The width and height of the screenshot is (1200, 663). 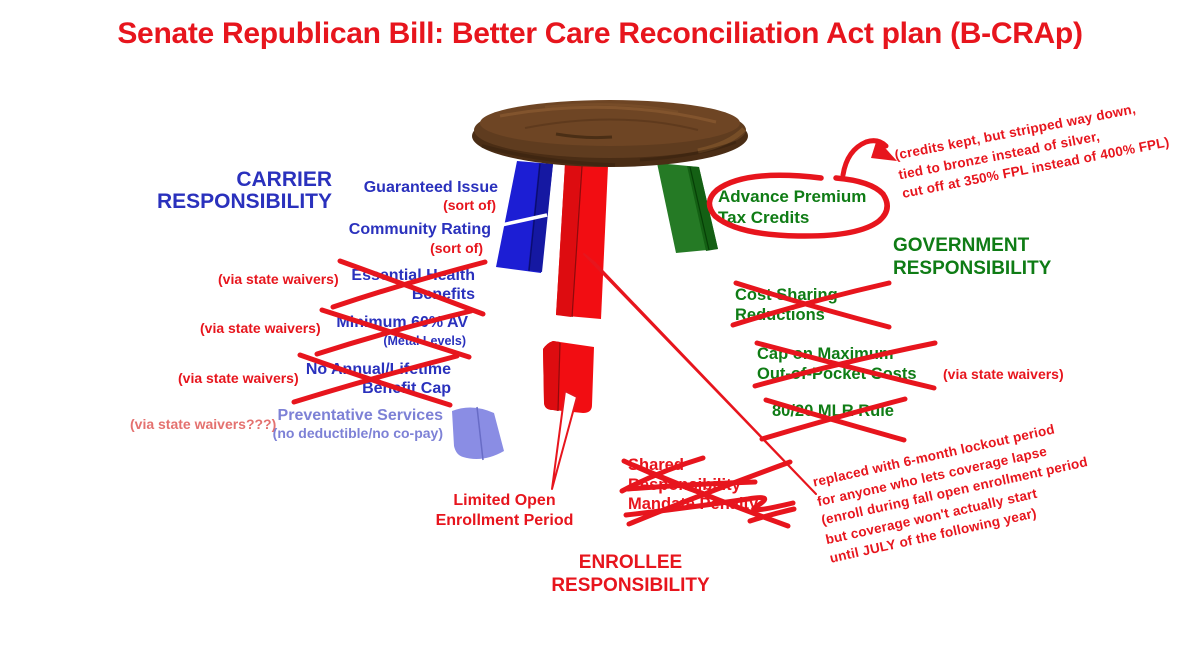 I want to click on item-80-20-mlr-rule: 80/20 MLR Rule, so click(x=833, y=411).